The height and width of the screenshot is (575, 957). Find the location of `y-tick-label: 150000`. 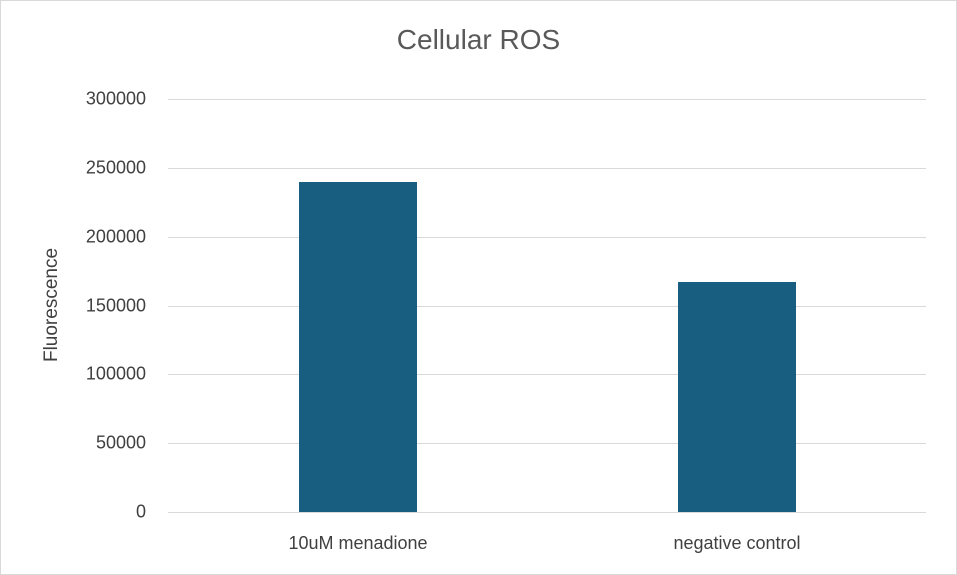

y-tick-label: 150000 is located at coordinates (115, 305).